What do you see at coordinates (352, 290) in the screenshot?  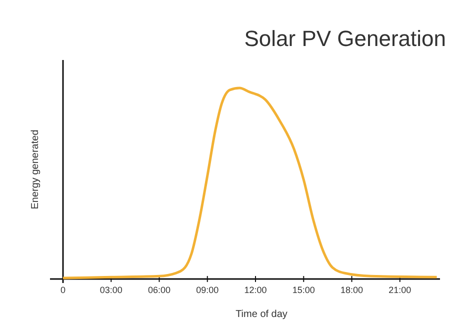 I see `x-tick-label: 18:00` at bounding box center [352, 290].